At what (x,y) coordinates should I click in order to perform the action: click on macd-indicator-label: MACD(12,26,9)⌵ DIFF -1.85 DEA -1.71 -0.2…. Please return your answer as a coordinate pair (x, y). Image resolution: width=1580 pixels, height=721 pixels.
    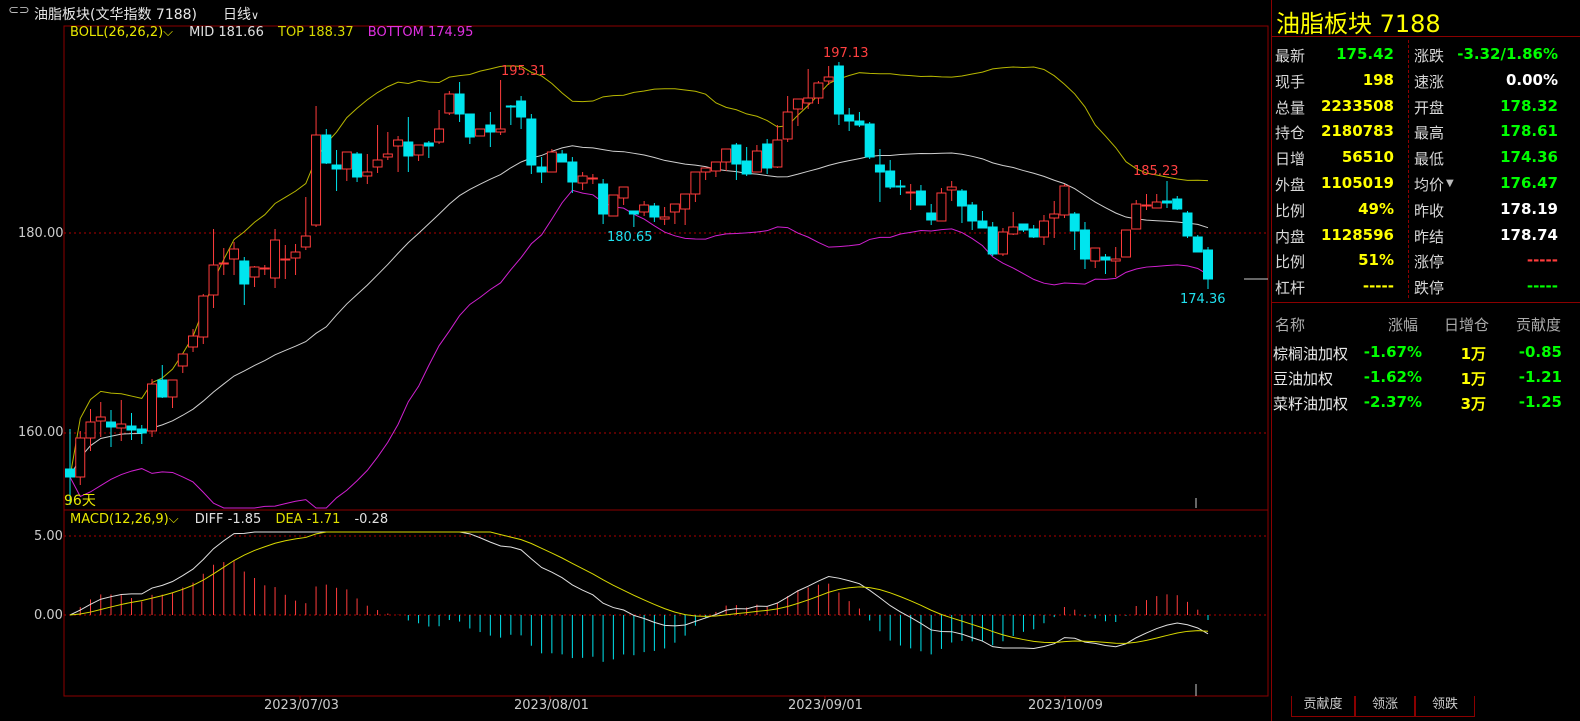
    Looking at the image, I should click on (229, 519).